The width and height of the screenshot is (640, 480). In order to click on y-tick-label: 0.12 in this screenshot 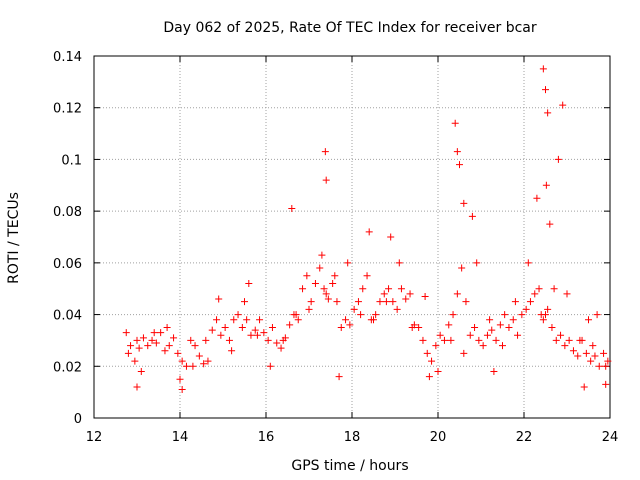, I will do `click(67, 109)`.